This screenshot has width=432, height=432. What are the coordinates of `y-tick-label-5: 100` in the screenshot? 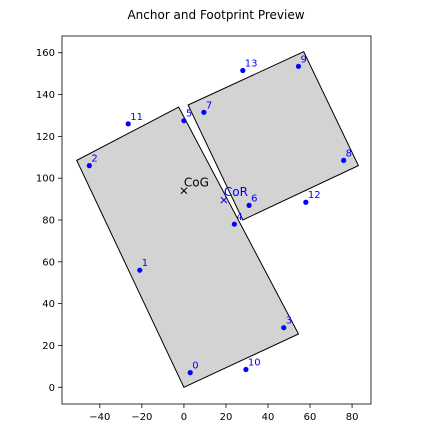 It's located at (45, 179).